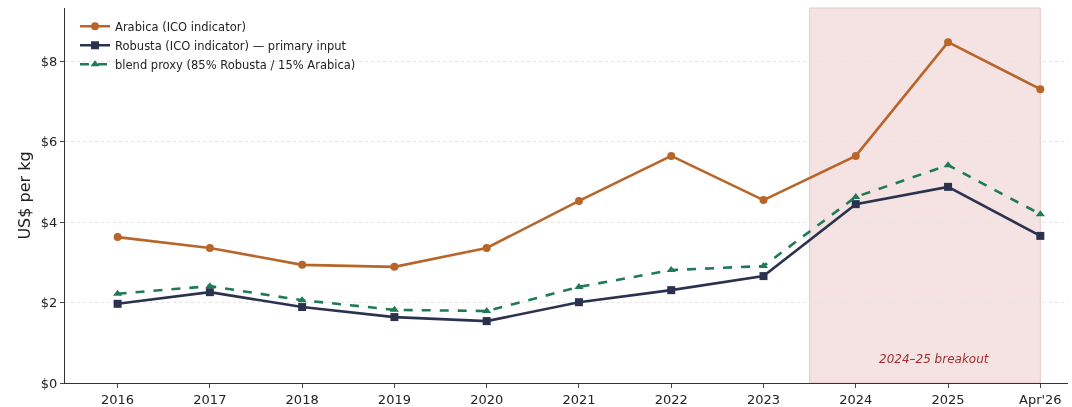 This screenshot has height=407, width=1072. I want to click on x-tick-label: 2022, so click(671, 399).